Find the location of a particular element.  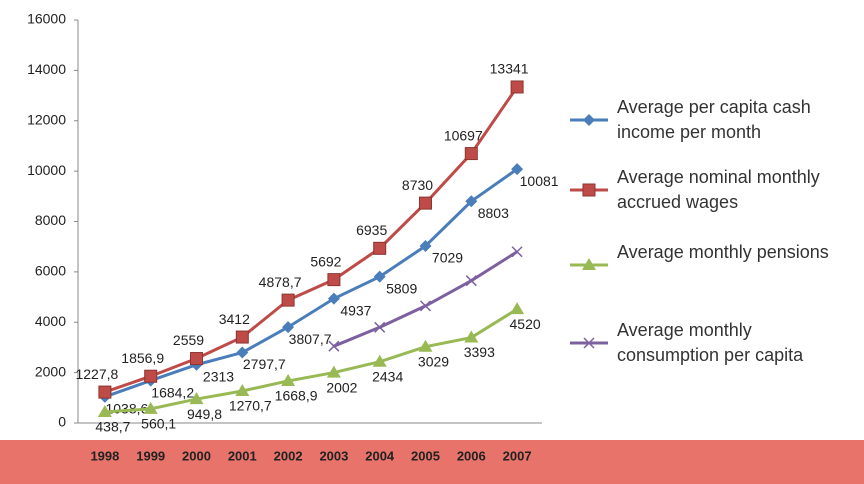

value-label: 7029 is located at coordinates (447, 258).